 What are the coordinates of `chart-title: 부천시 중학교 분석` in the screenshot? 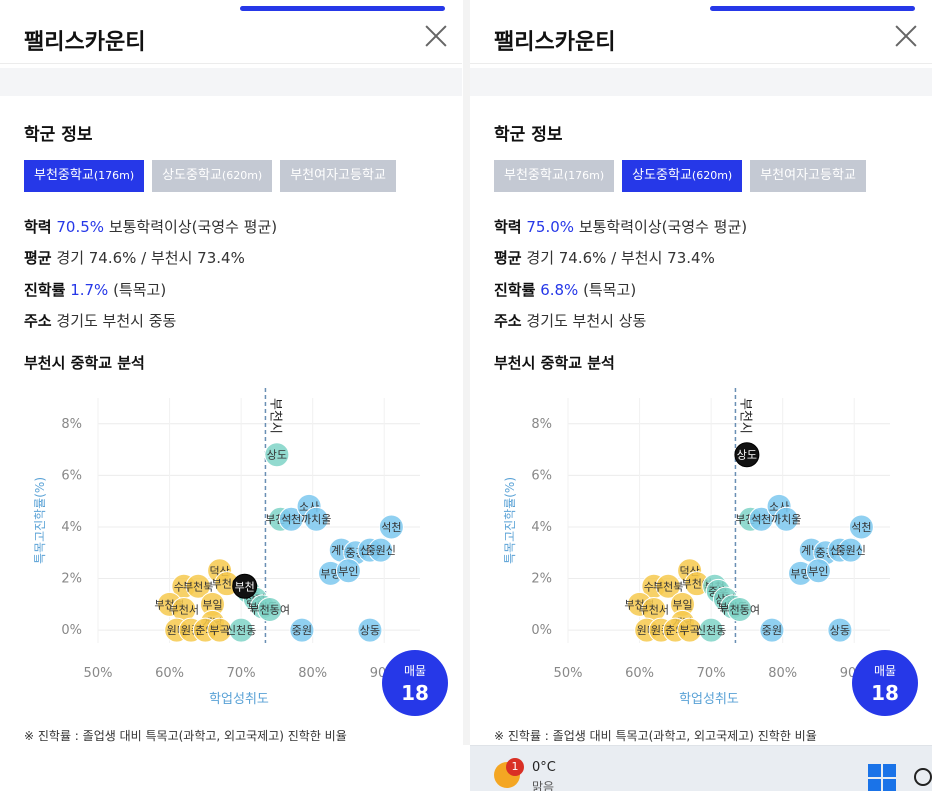 It's located at (84, 363).